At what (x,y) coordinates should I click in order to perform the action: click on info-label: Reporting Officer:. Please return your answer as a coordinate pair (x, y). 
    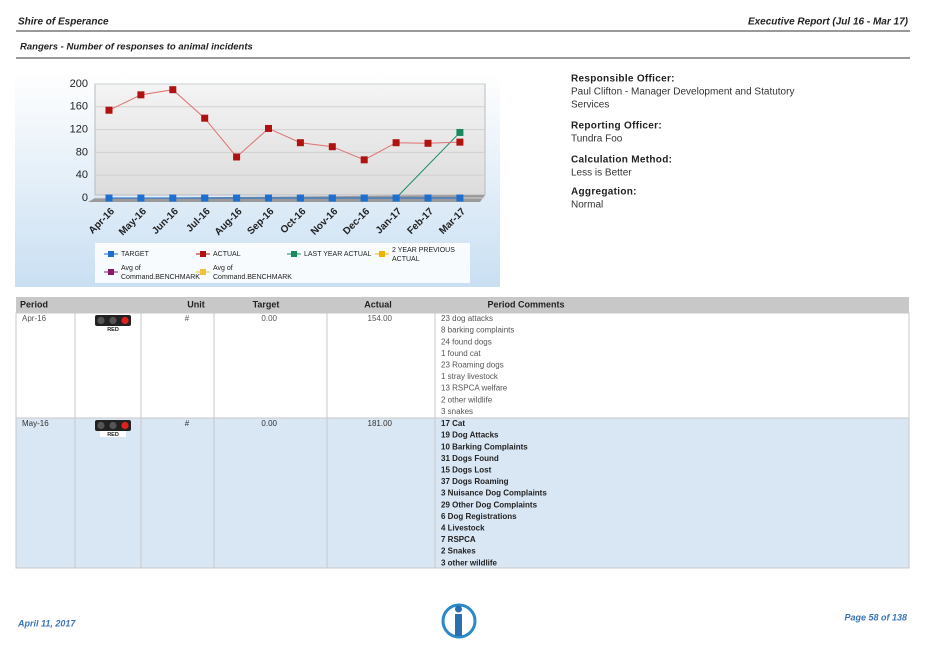
    Looking at the image, I should click on (616, 126).